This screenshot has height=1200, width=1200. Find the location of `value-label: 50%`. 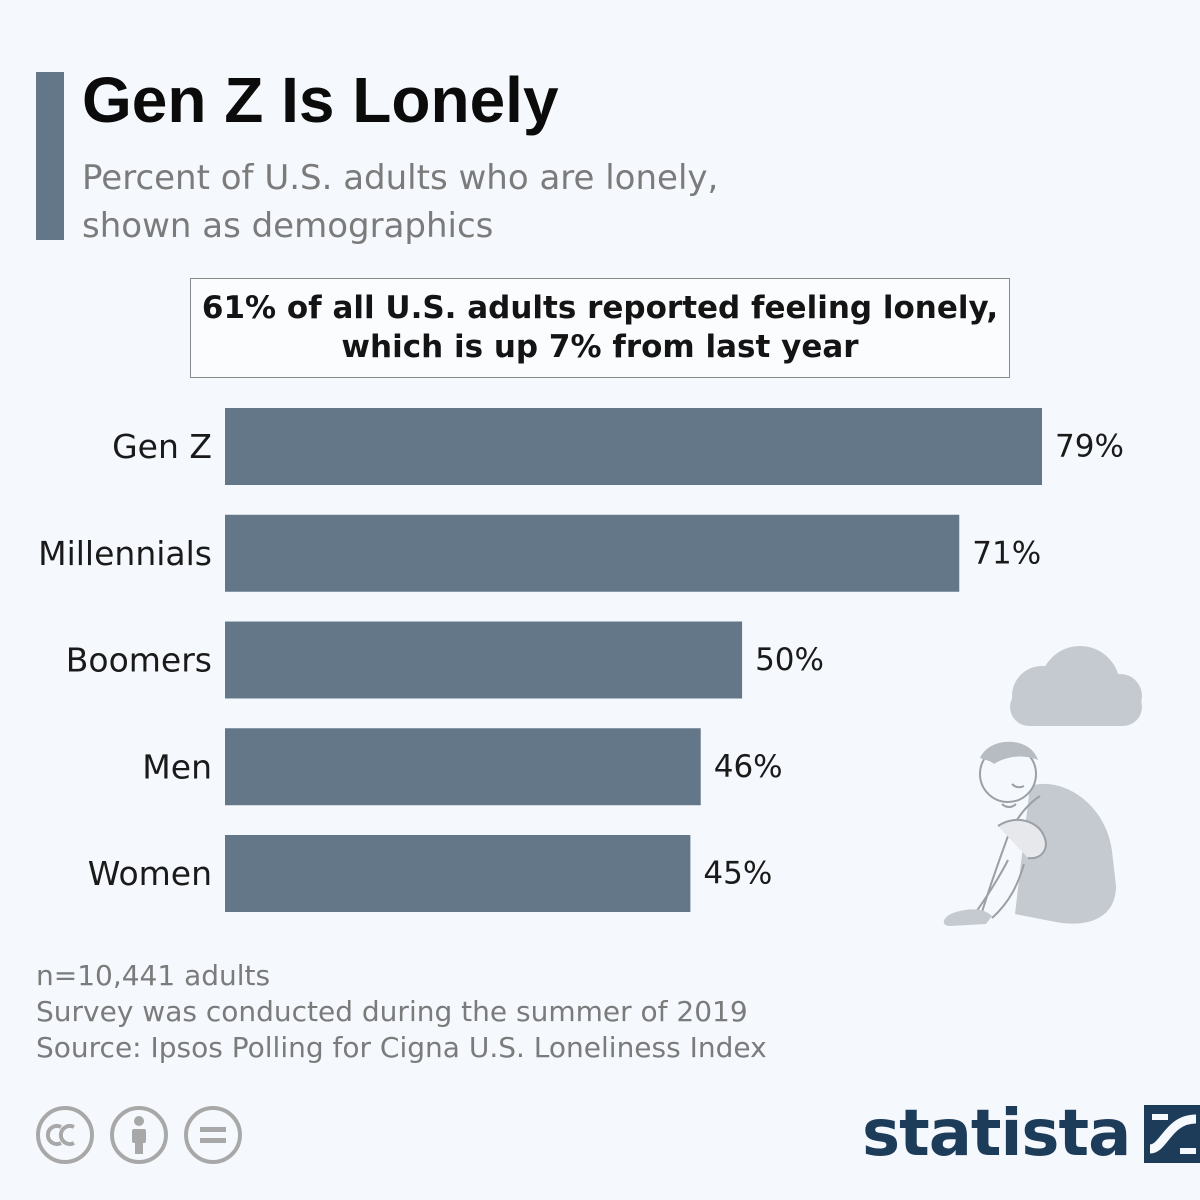

value-label: 50% is located at coordinates (789, 660).